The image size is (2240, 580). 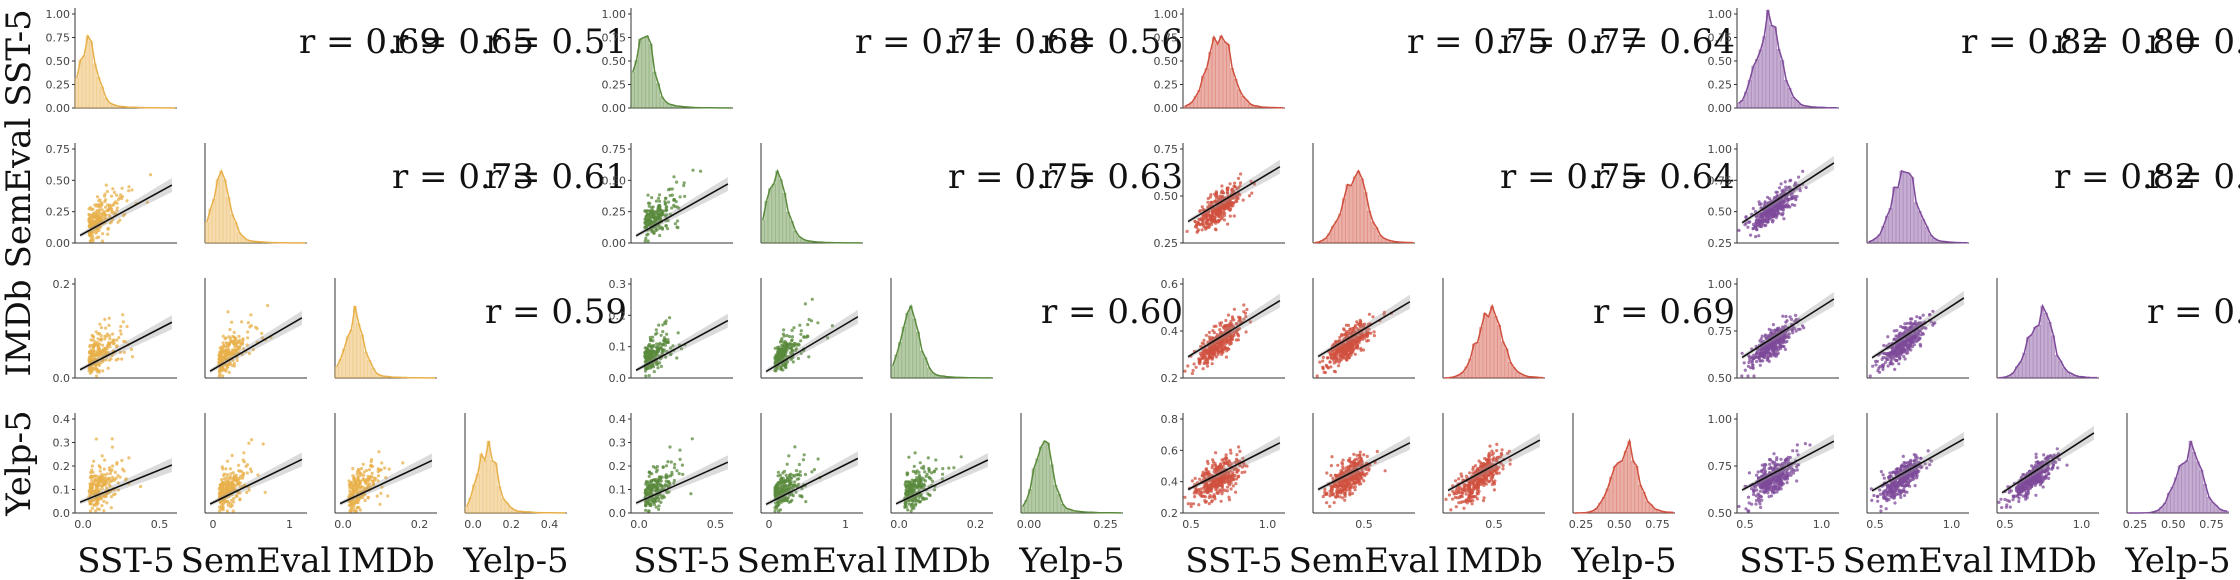 I want to click on y-tick-label: 0.1, so click(x=618, y=347).